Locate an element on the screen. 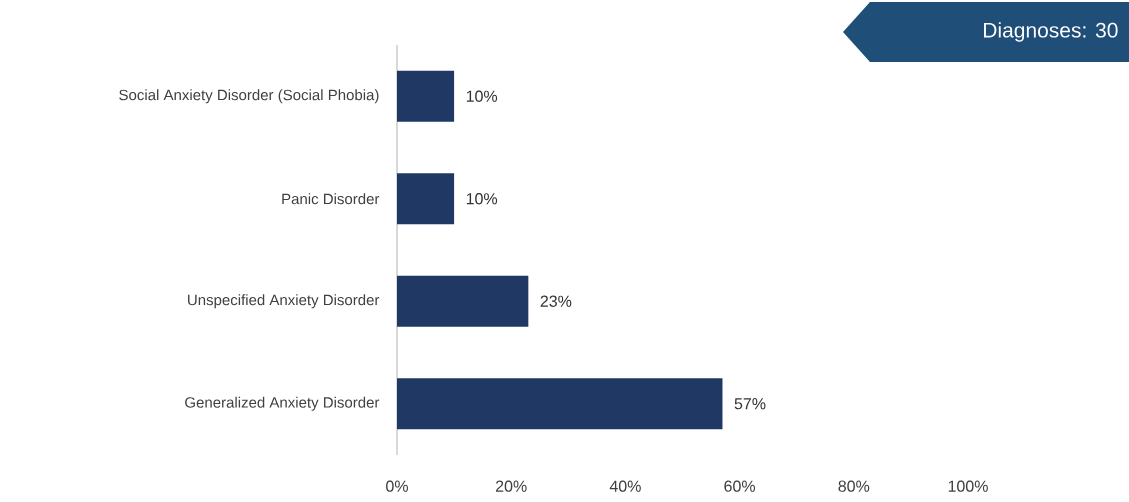  y-tick-label: Social Anxiety Disorder (Social Phobia) is located at coordinates (249, 96).